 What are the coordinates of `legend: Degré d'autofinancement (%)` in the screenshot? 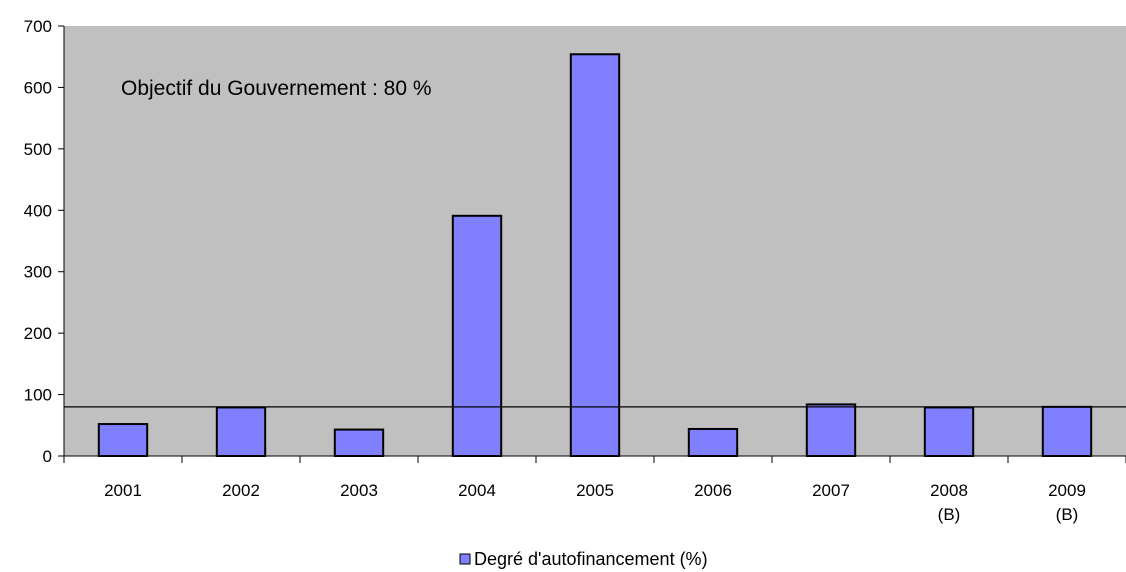 It's located at (583, 559).